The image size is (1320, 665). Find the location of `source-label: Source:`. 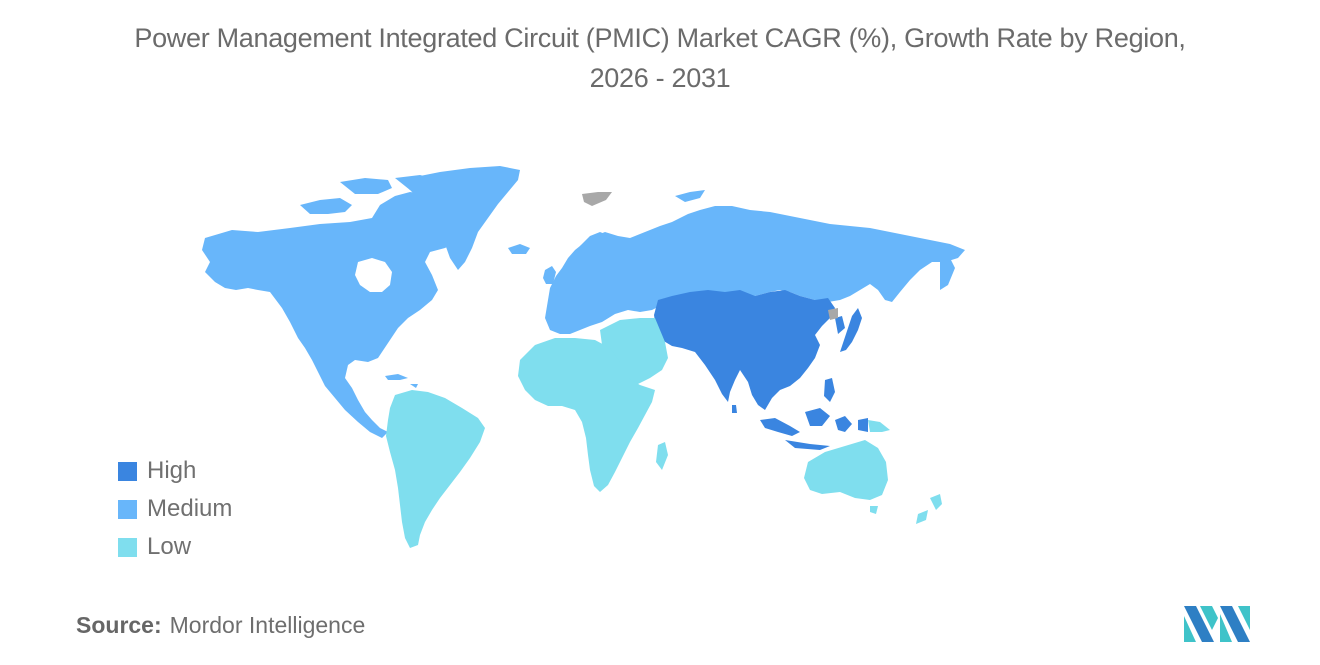

source-label: Source: is located at coordinates (119, 625).